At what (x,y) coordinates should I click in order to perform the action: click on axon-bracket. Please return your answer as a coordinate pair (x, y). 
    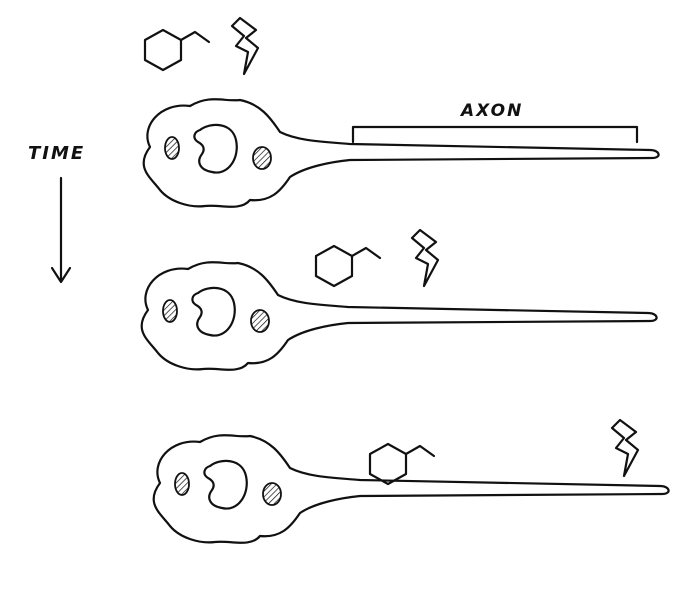
    Looking at the image, I should click on (495, 134).